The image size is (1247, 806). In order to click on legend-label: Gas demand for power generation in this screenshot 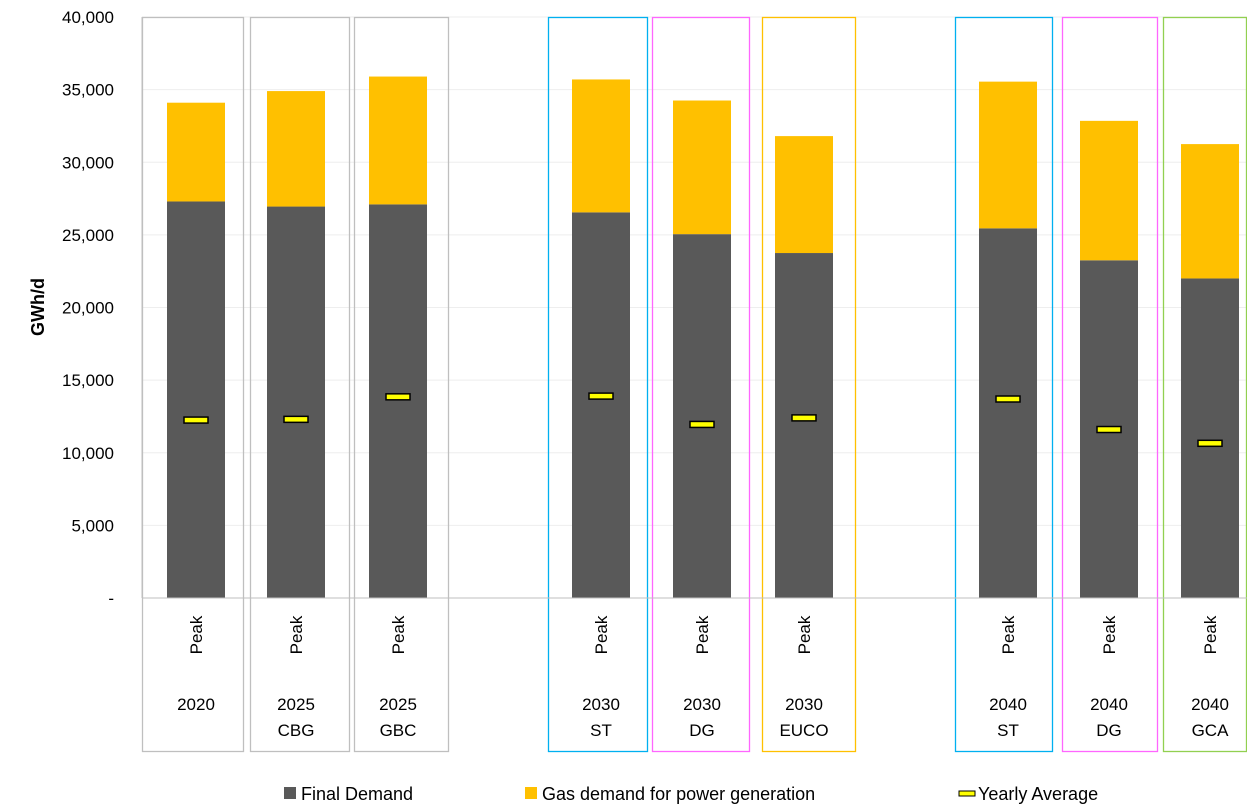, I will do `click(678, 794)`.